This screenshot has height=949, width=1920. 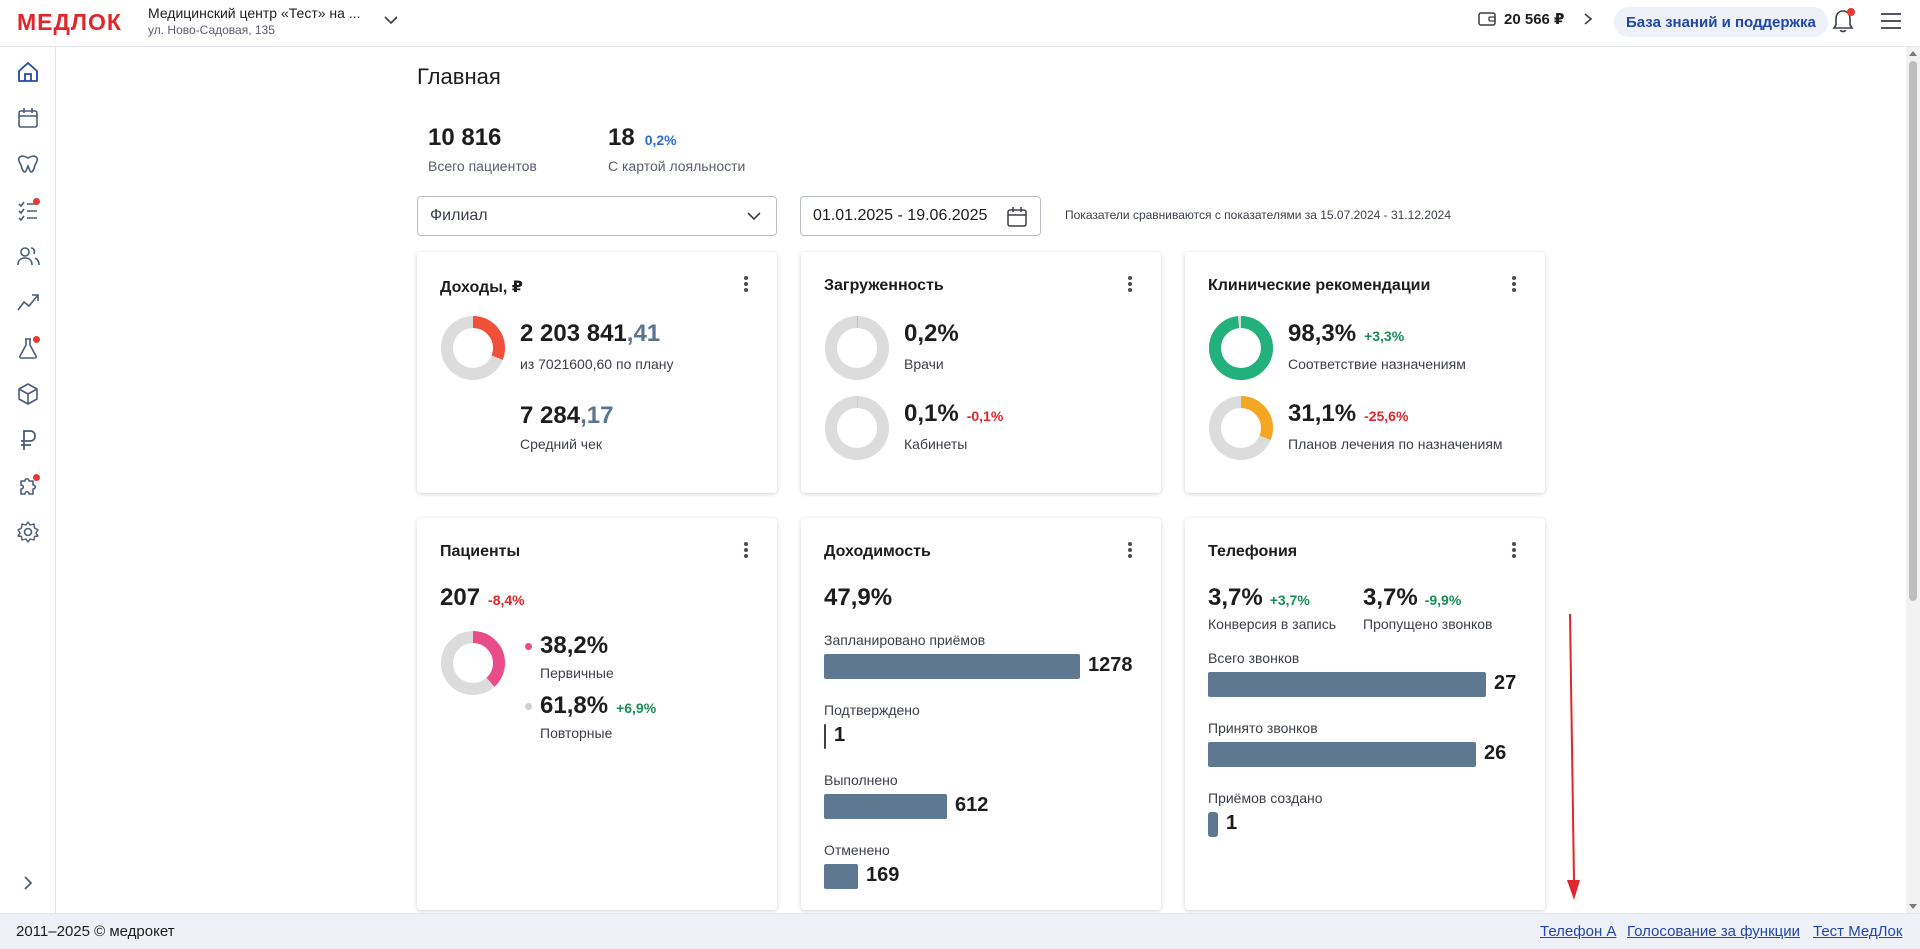 I want to click on treatment-plans-donut, so click(x=1241, y=428).